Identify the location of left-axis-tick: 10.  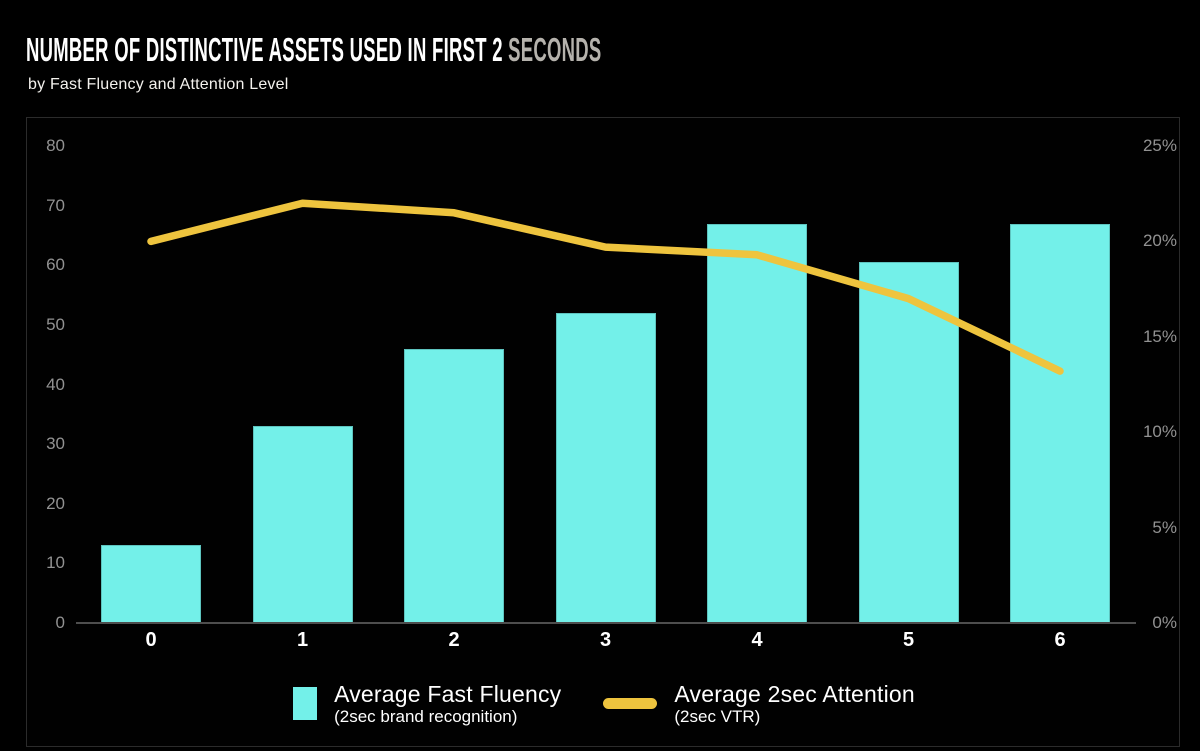
(55, 563).